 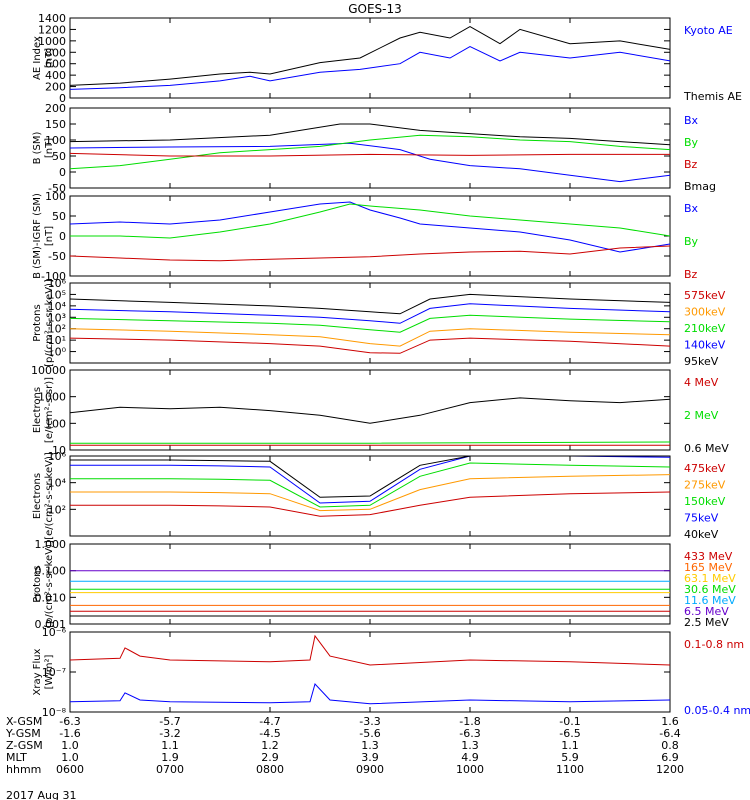 What do you see at coordinates (717, 710) in the screenshot?
I see `legend-label: 0.05-0.4 nm` at bounding box center [717, 710].